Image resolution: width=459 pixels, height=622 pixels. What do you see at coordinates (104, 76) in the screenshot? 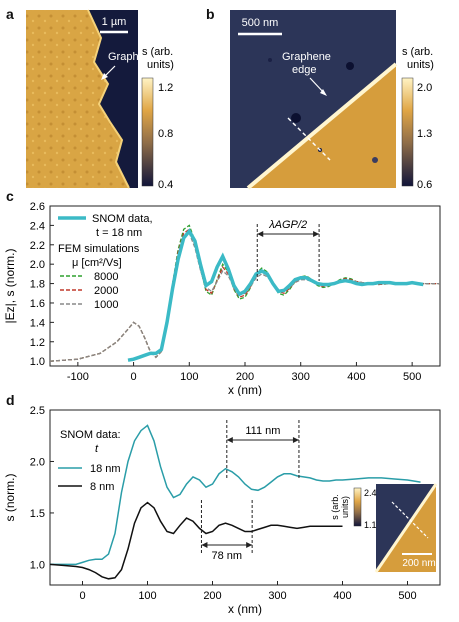
I see `annotation-a-arrowhead` at bounding box center [104, 76].